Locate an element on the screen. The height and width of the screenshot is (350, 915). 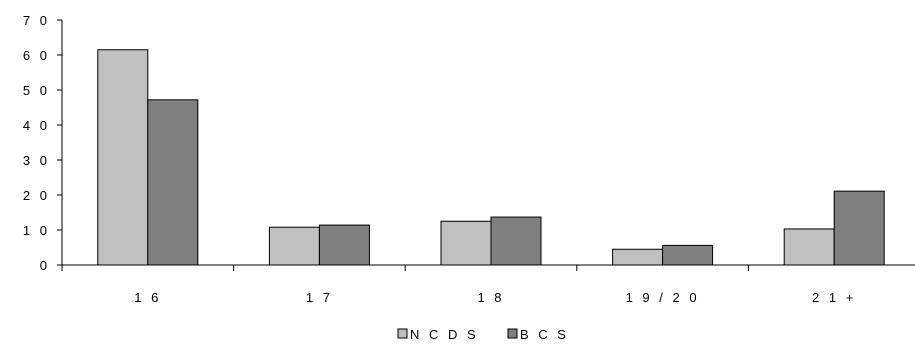
legend-label-ncds: N C D S is located at coordinates (444, 334).